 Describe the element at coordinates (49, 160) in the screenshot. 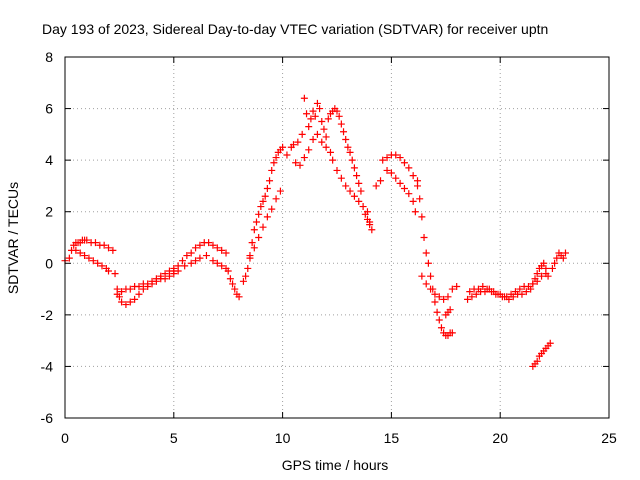

I see `y-tick-label: 4` at that location.